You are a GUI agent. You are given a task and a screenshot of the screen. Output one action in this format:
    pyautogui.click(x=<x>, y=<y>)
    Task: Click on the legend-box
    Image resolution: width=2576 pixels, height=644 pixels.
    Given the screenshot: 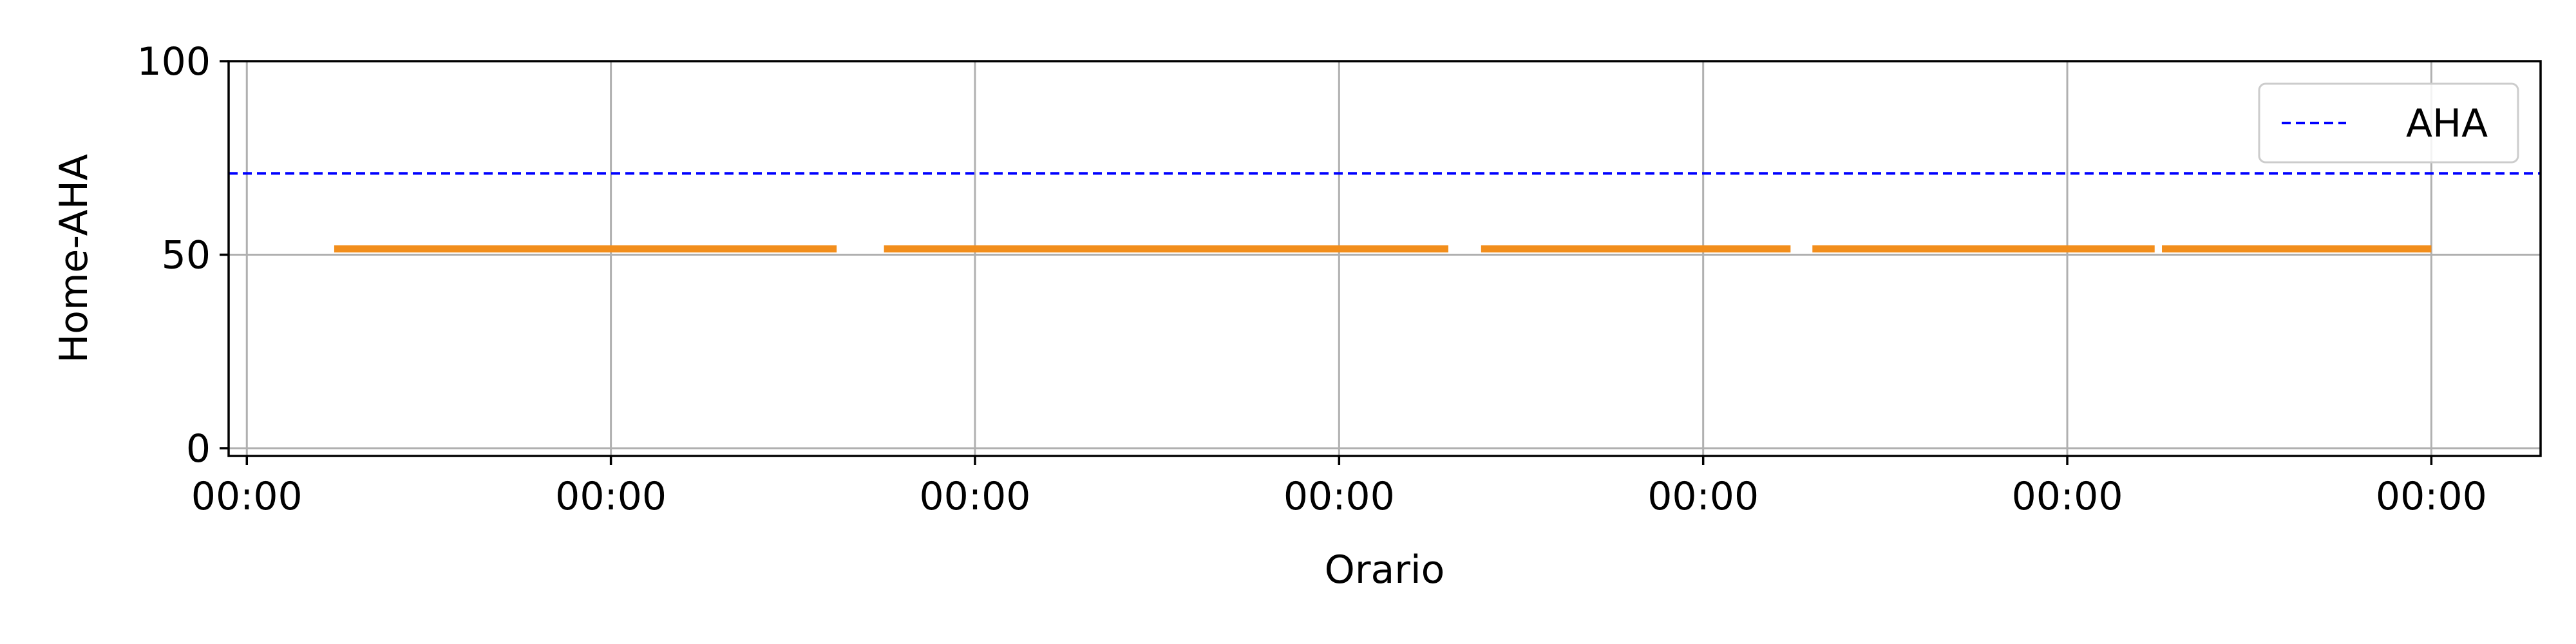 What is the action you would take?
    pyautogui.click(x=2388, y=123)
    